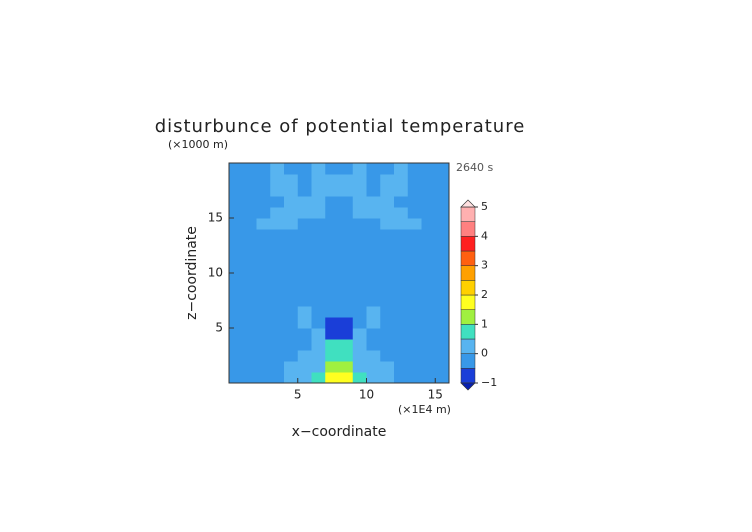  I want to click on colorbar-tick-label: 1, so click(484, 323).